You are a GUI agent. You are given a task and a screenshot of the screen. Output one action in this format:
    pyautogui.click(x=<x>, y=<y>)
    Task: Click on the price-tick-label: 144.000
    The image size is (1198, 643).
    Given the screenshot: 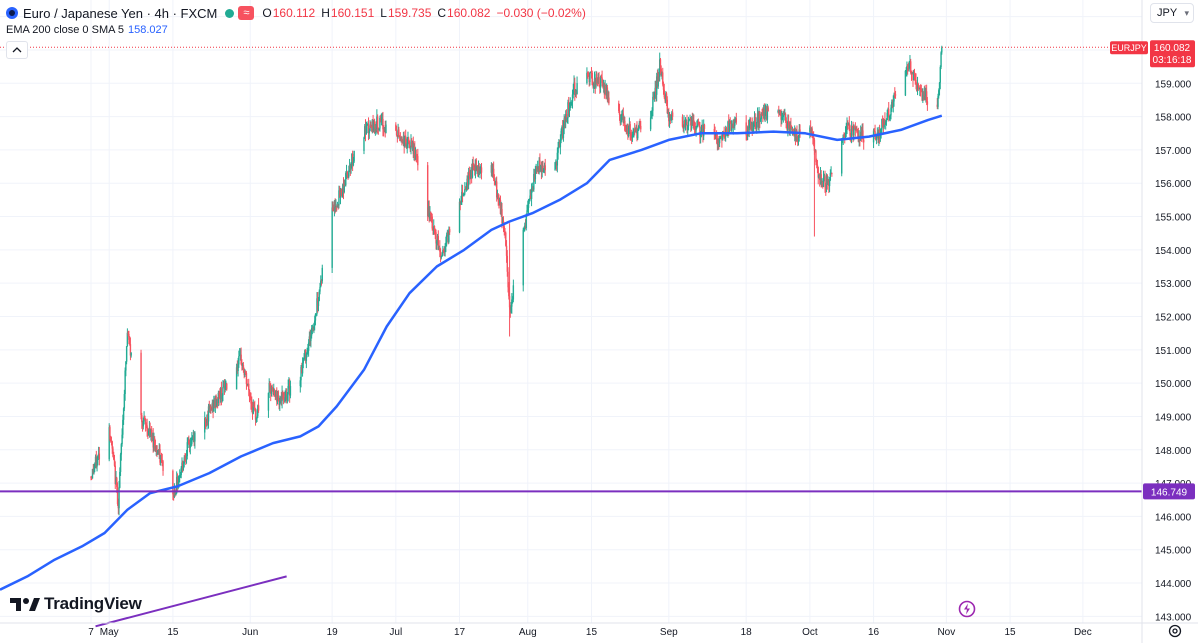 What is the action you would take?
    pyautogui.click(x=1173, y=584)
    